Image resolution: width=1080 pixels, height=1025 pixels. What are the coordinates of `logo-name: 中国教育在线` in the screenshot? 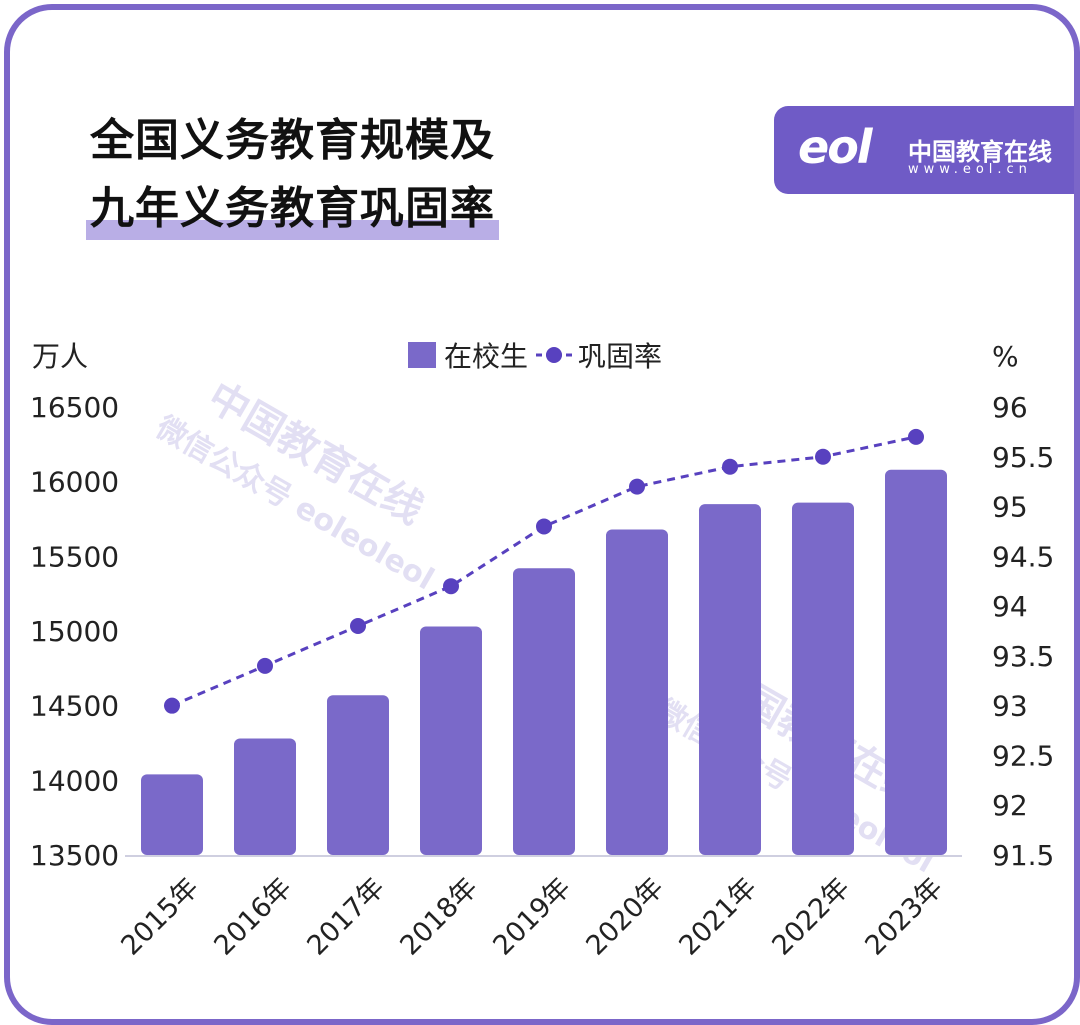 It's located at (980, 152).